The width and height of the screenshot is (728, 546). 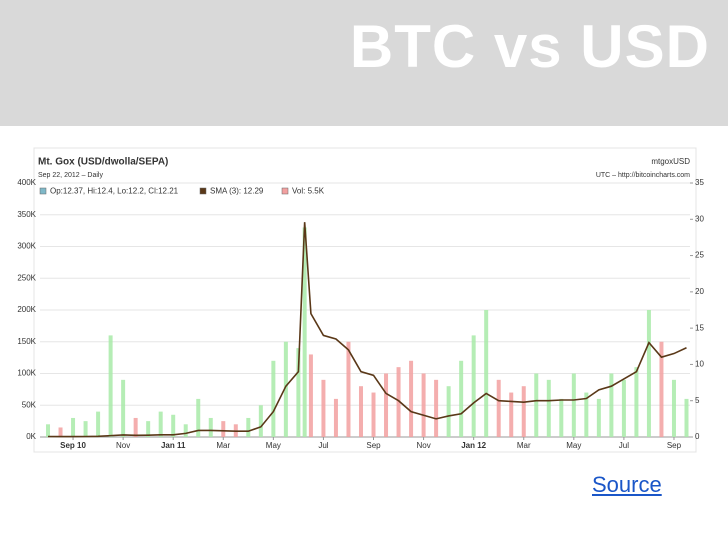 I want to click on y2-tick-label: 15, so click(x=699, y=327).